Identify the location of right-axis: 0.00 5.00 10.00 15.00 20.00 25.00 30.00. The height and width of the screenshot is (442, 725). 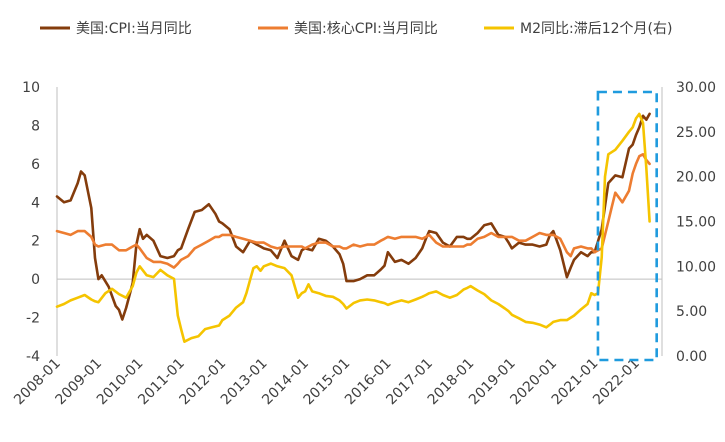
(688, 222).